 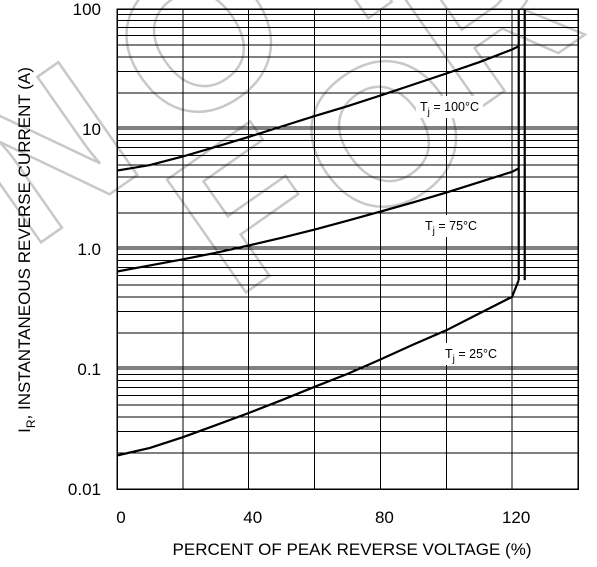 What do you see at coordinates (516, 517) in the screenshot?
I see `x-tick-label: 120` at bounding box center [516, 517].